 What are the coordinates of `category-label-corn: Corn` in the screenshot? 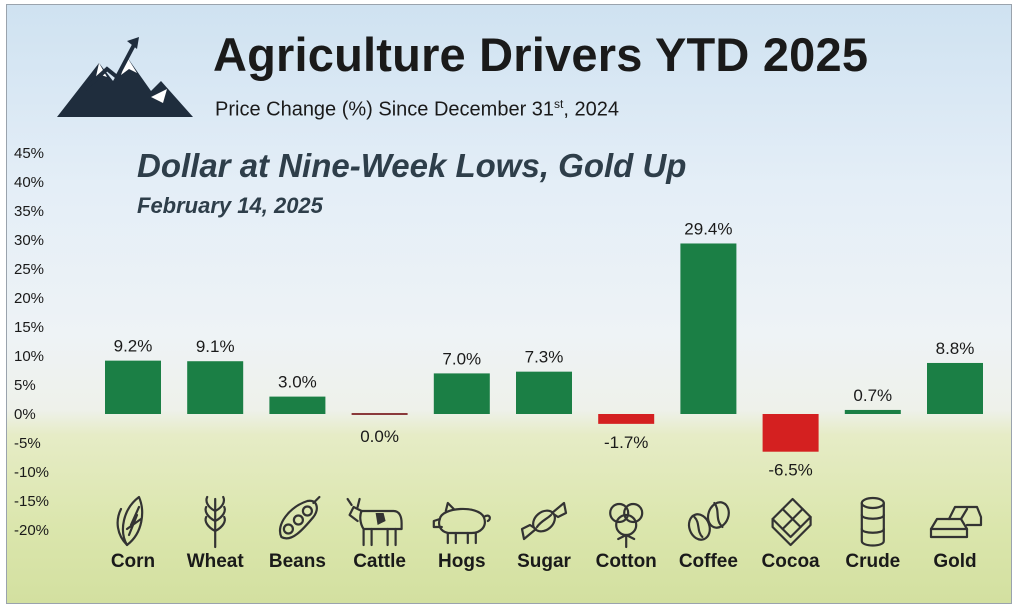 It's located at (133, 561).